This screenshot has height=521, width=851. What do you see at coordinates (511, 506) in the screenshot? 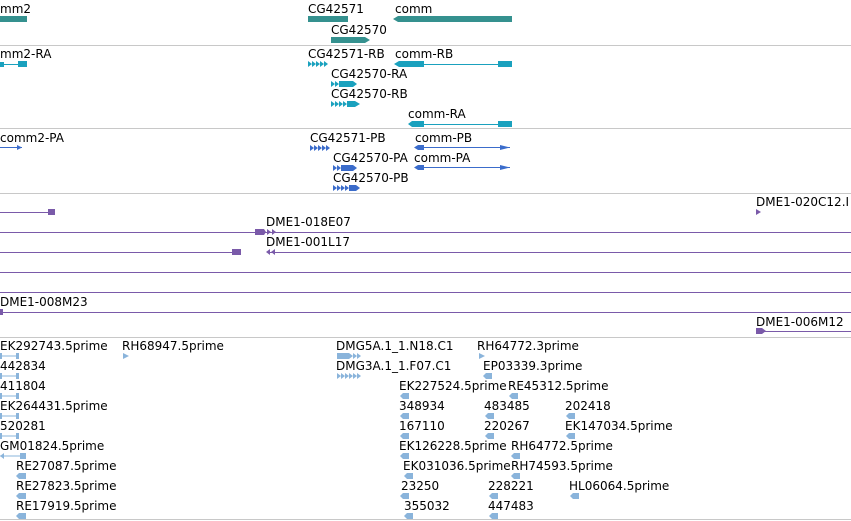
I see `est-label: 447483` at bounding box center [511, 506].